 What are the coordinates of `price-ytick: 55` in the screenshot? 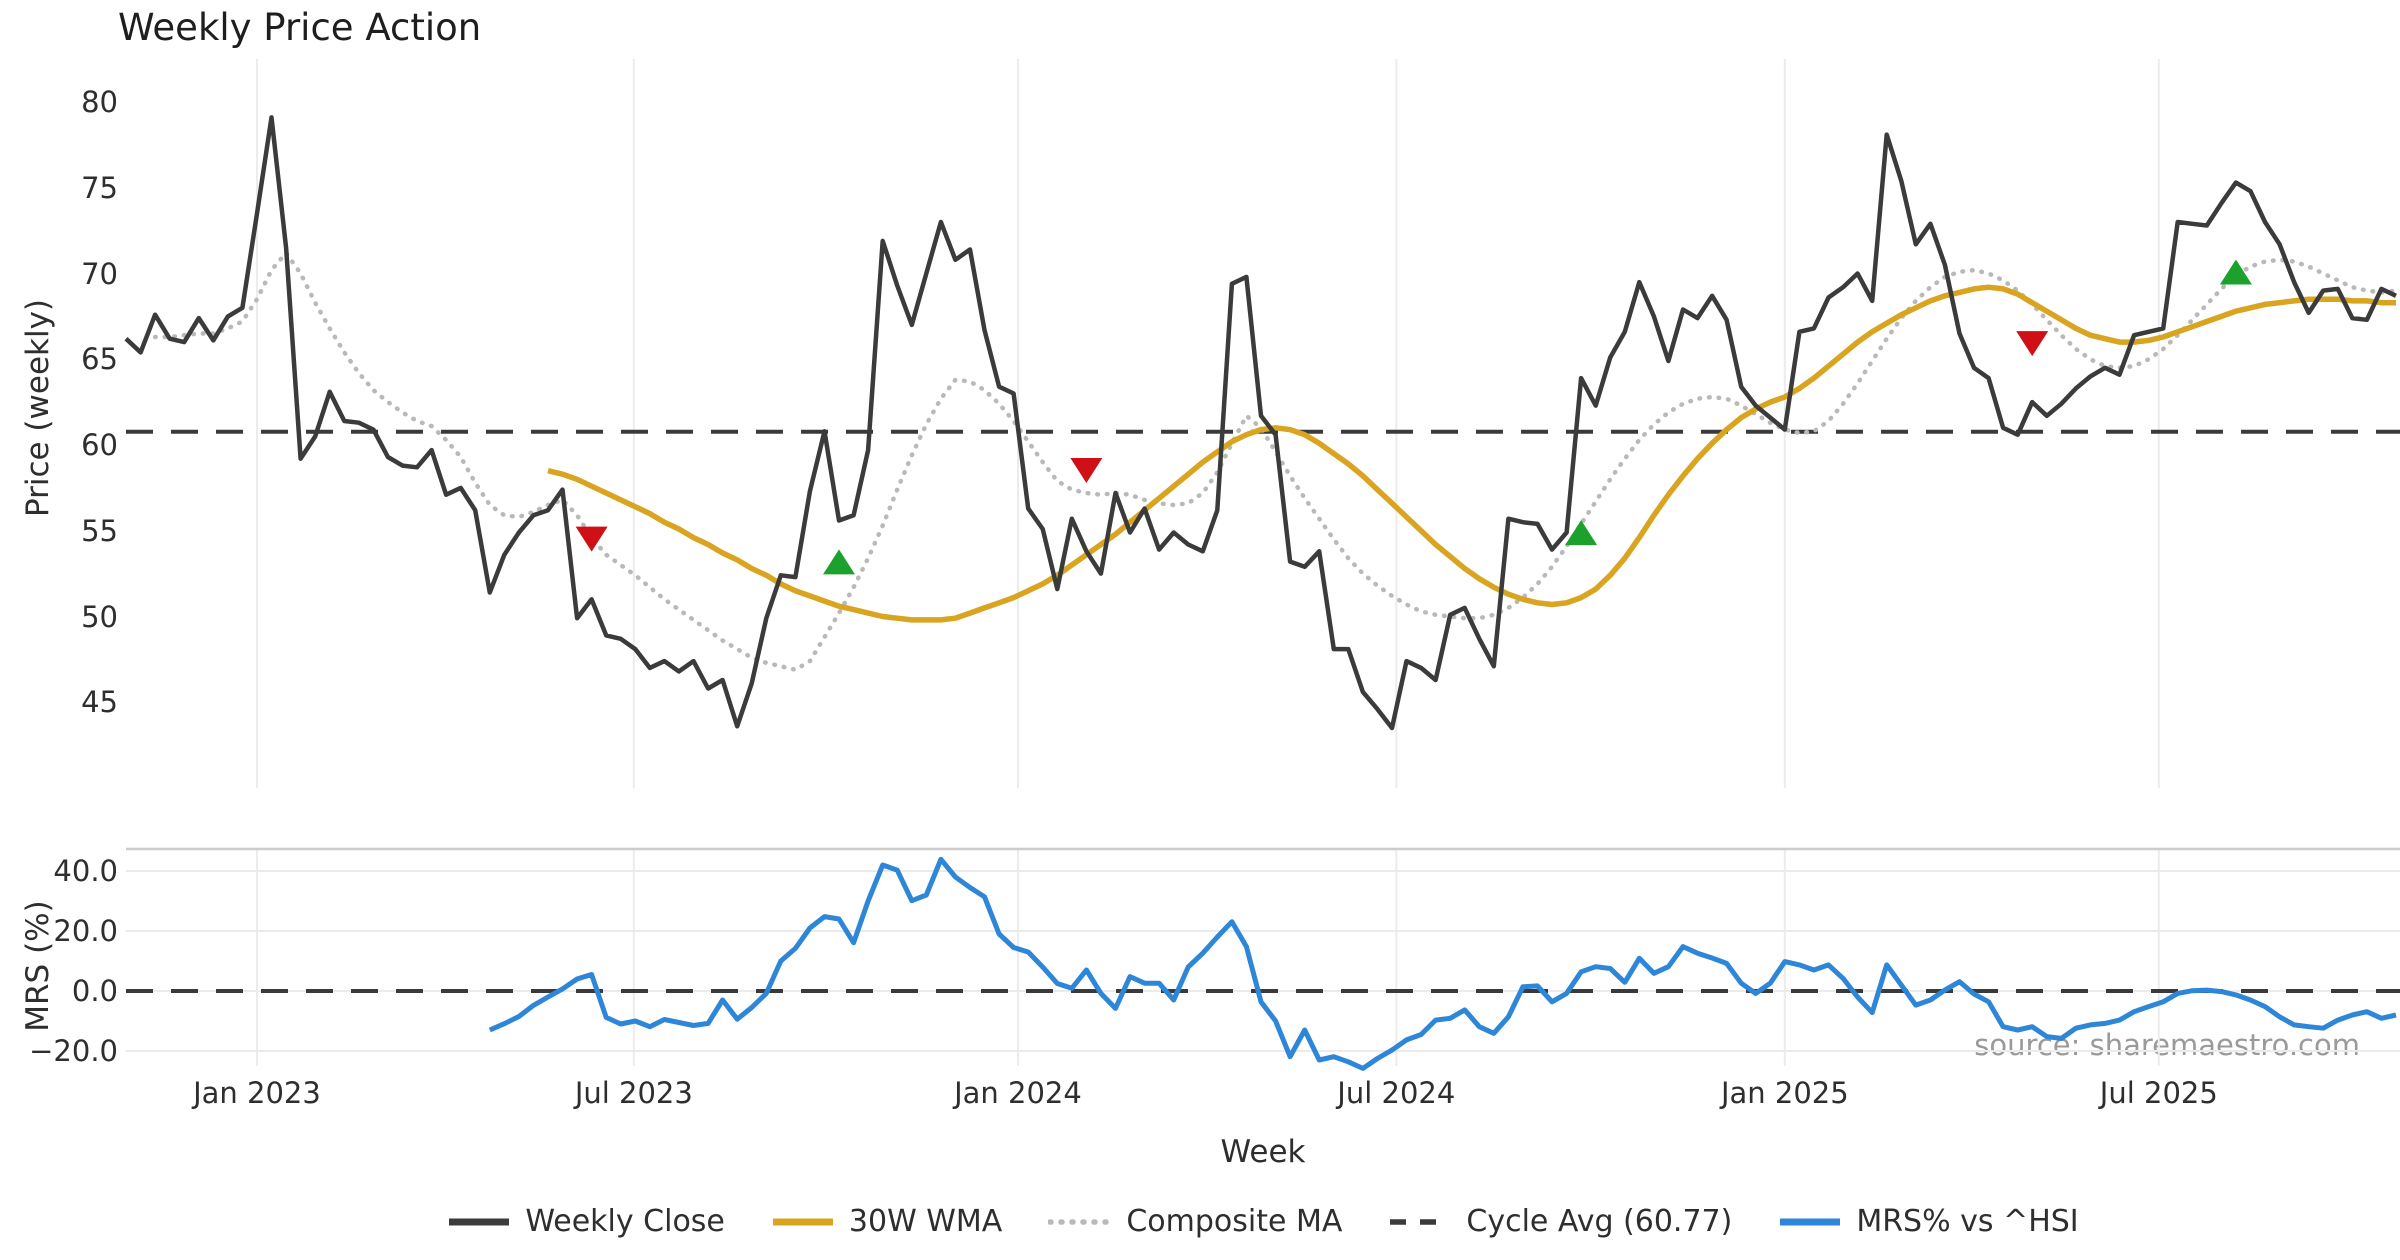 It's located at (99, 530).